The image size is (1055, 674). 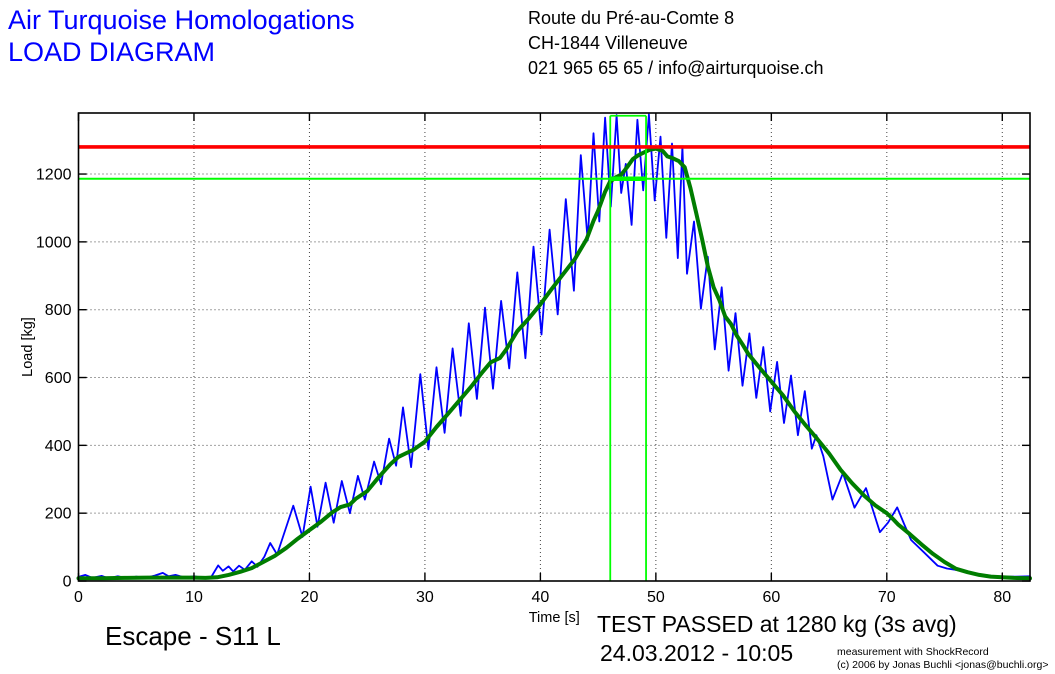 I want to click on address-street: Route du Pré-au-Comte 8, so click(x=631, y=18).